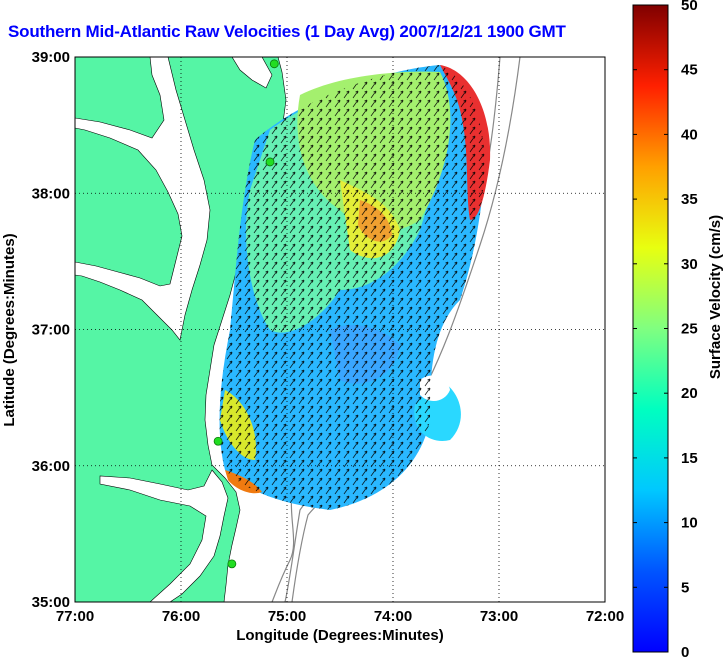 The image size is (724, 659). Describe the element at coordinates (685, 651) in the screenshot. I see `colorbar-tick-label: 0` at that location.